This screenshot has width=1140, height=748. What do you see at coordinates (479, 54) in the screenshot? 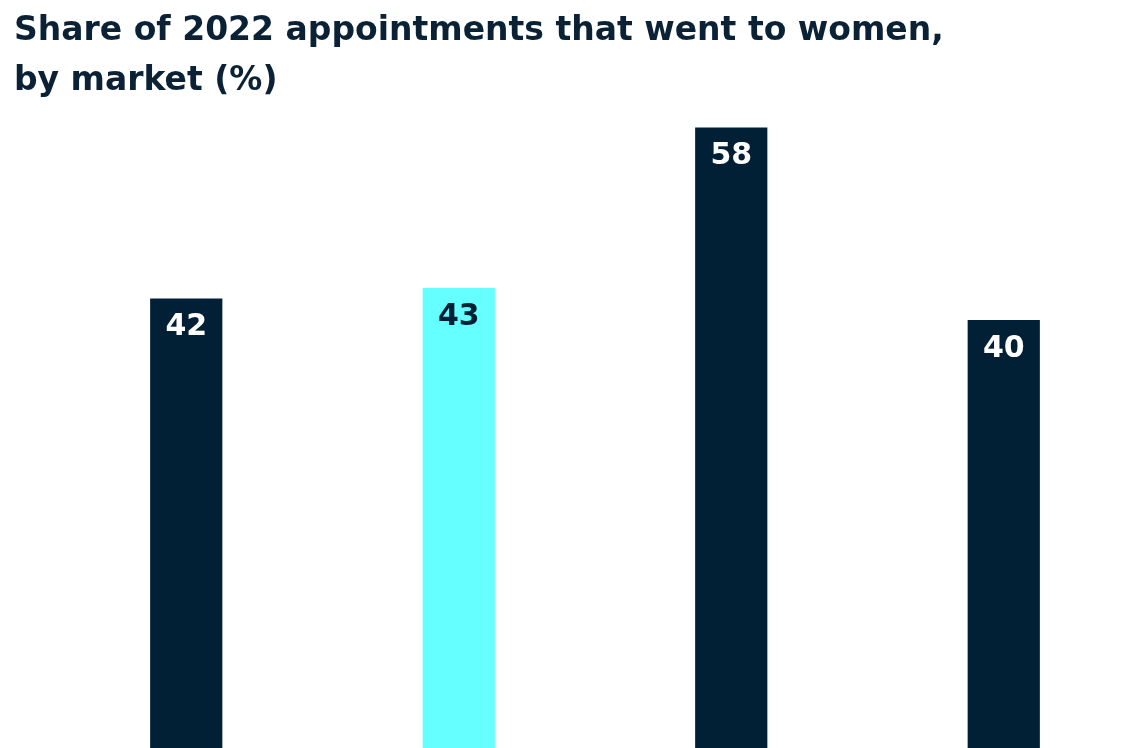
I see `chart-title: Share of 2022 appointments that went to women, by market (%)` at bounding box center [479, 54].